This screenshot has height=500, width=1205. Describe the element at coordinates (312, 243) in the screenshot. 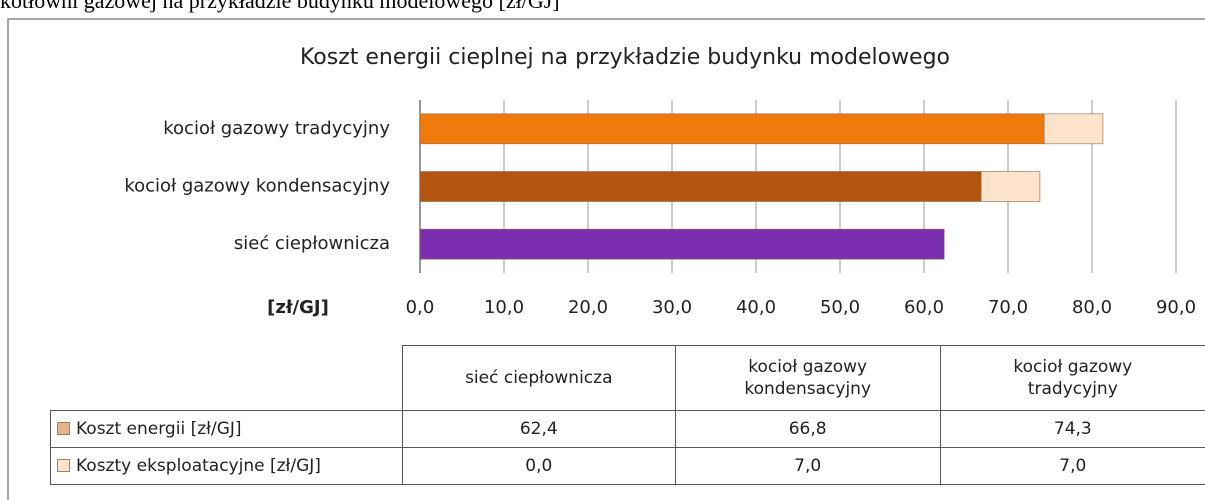

I see `y-tick-label: sieć ciepłownicza` at that location.